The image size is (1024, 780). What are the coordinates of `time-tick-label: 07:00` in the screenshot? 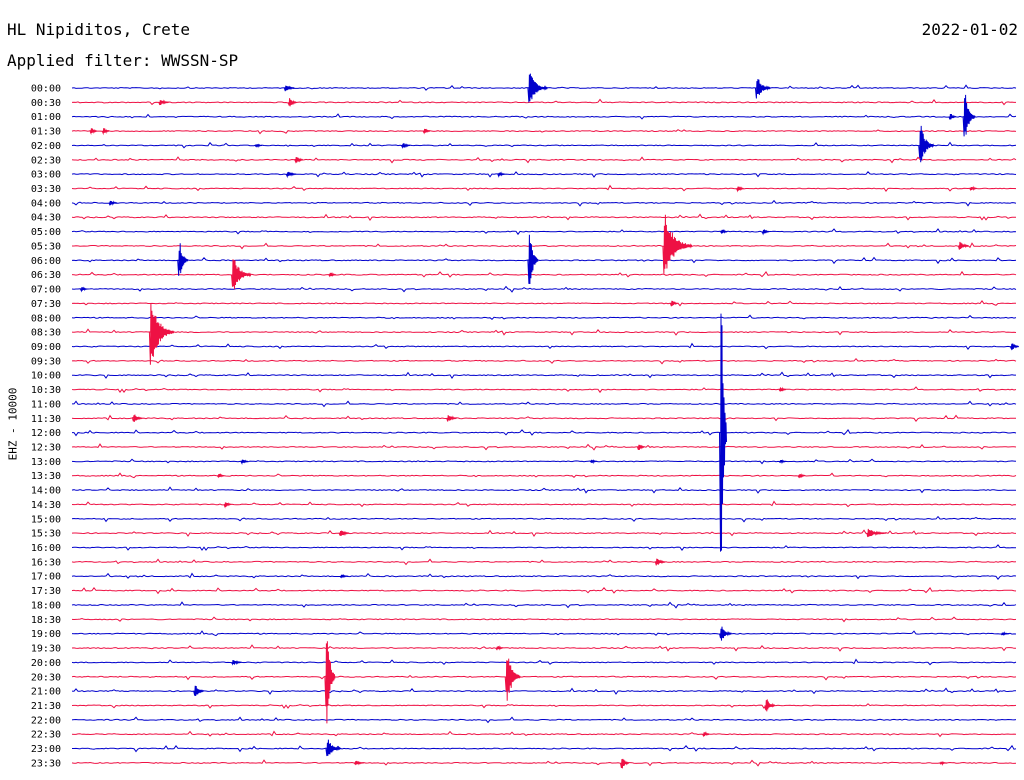 It's located at (46, 290).